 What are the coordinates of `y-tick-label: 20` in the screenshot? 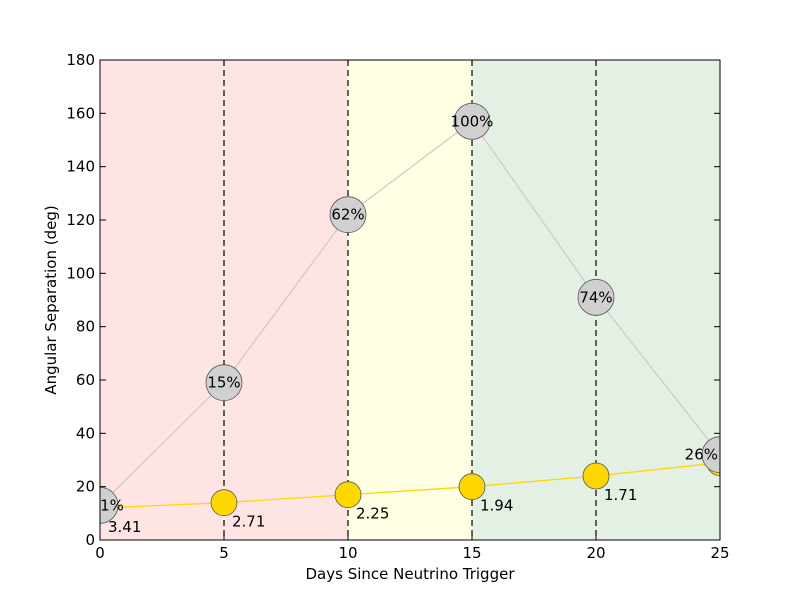 It's located at (85, 487).